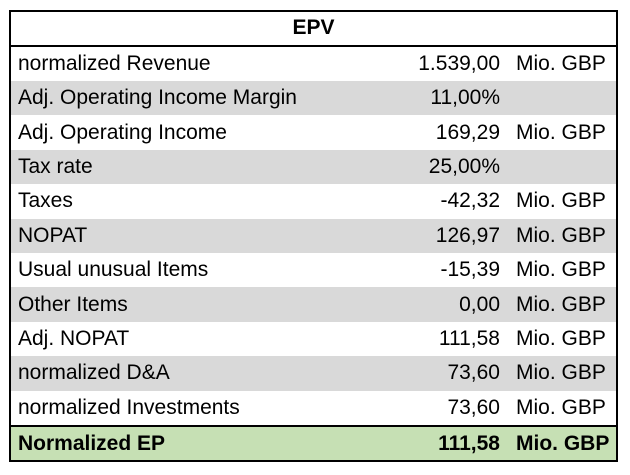 Image resolution: width=630 pixels, height=475 pixels. I want to click on table-row-normalized-da: normalized D&A 73,60 Mio. GBP, so click(313, 373).